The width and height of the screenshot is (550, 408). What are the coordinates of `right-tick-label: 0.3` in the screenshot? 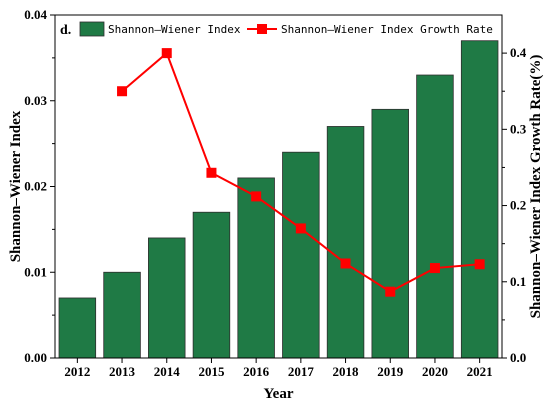 It's located at (518, 128).